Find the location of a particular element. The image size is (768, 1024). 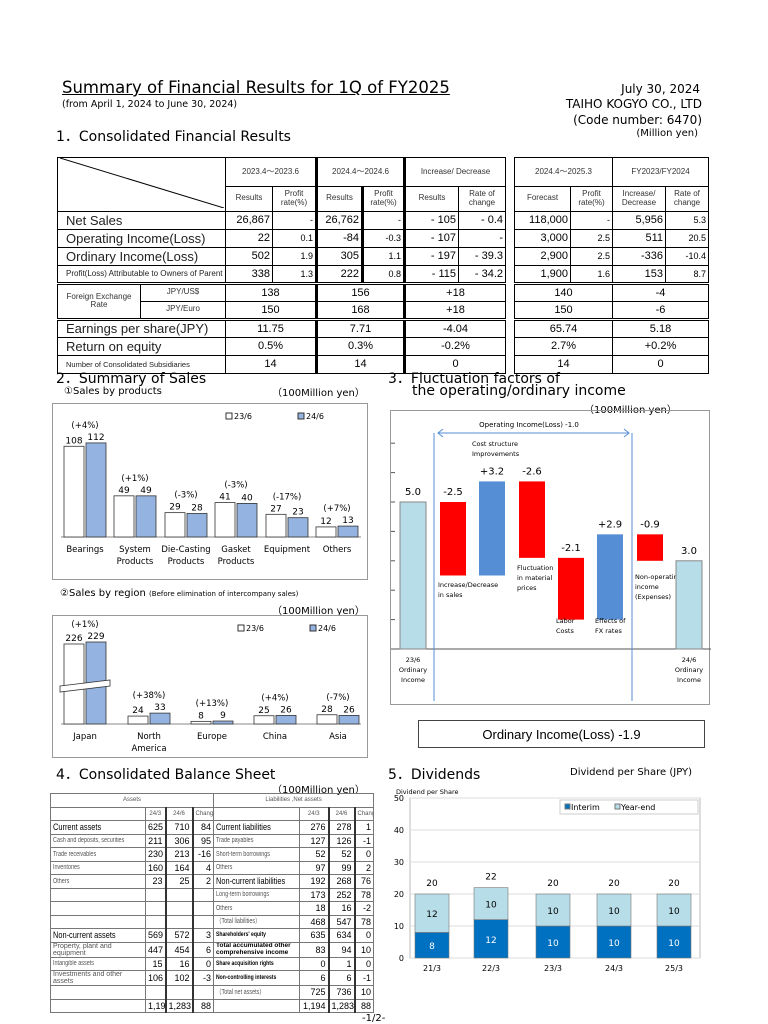

value-cell: 140 is located at coordinates (563, 291).